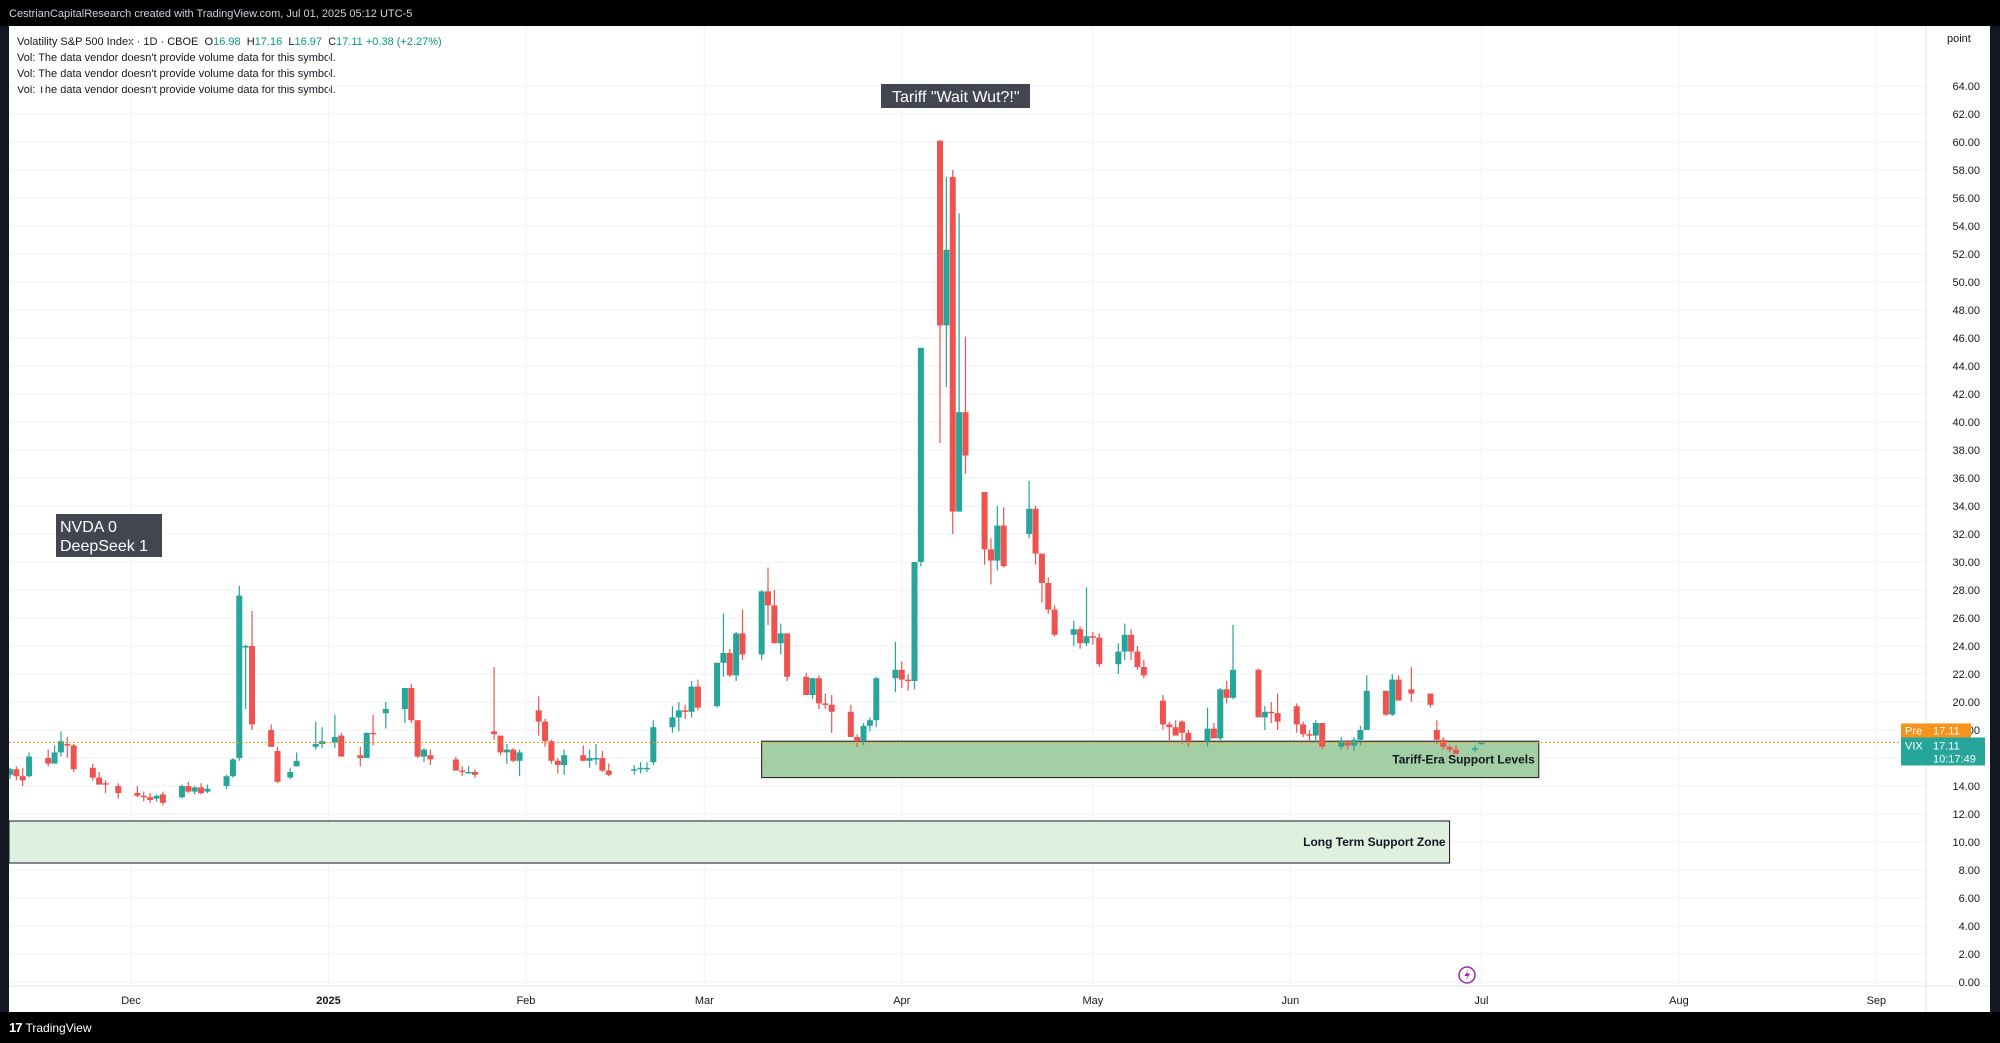  I want to click on time-axis: Dec 2025 Feb Mar Apr May Jun Jul Aug Sep, so click(1003, 1001).